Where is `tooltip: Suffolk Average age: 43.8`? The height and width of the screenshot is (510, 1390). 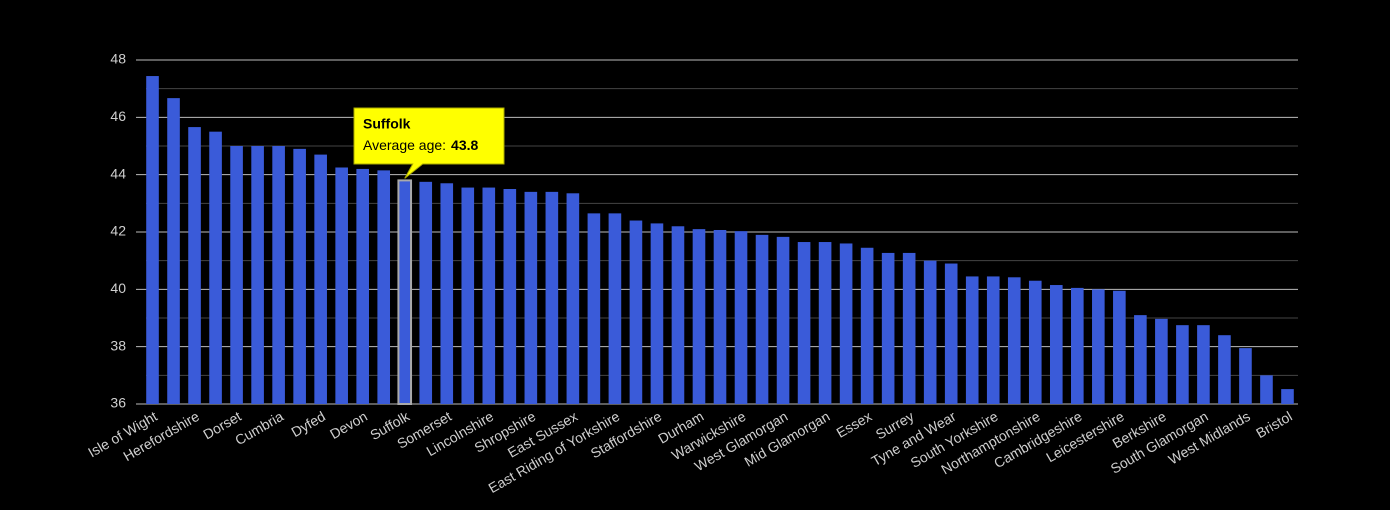
tooltip: Suffolk Average age: 43.8 is located at coordinates (429, 143).